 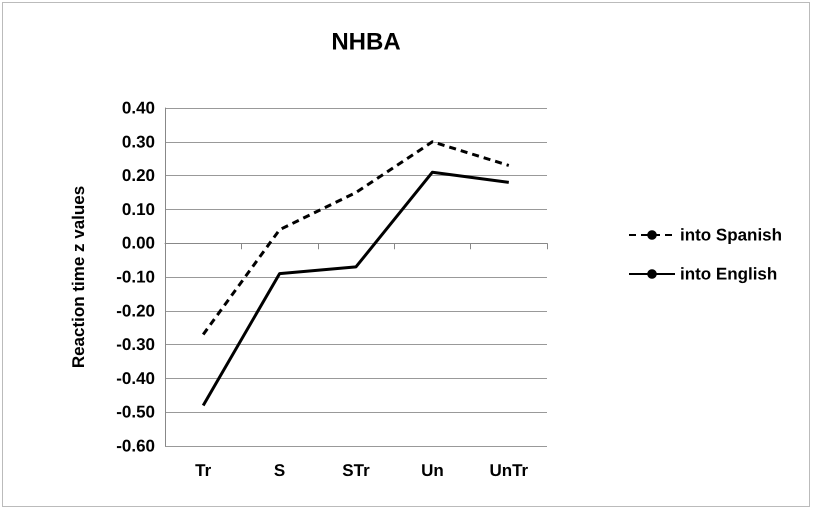 What do you see at coordinates (138, 243) in the screenshot?
I see `y-tick-label: 0.00` at bounding box center [138, 243].